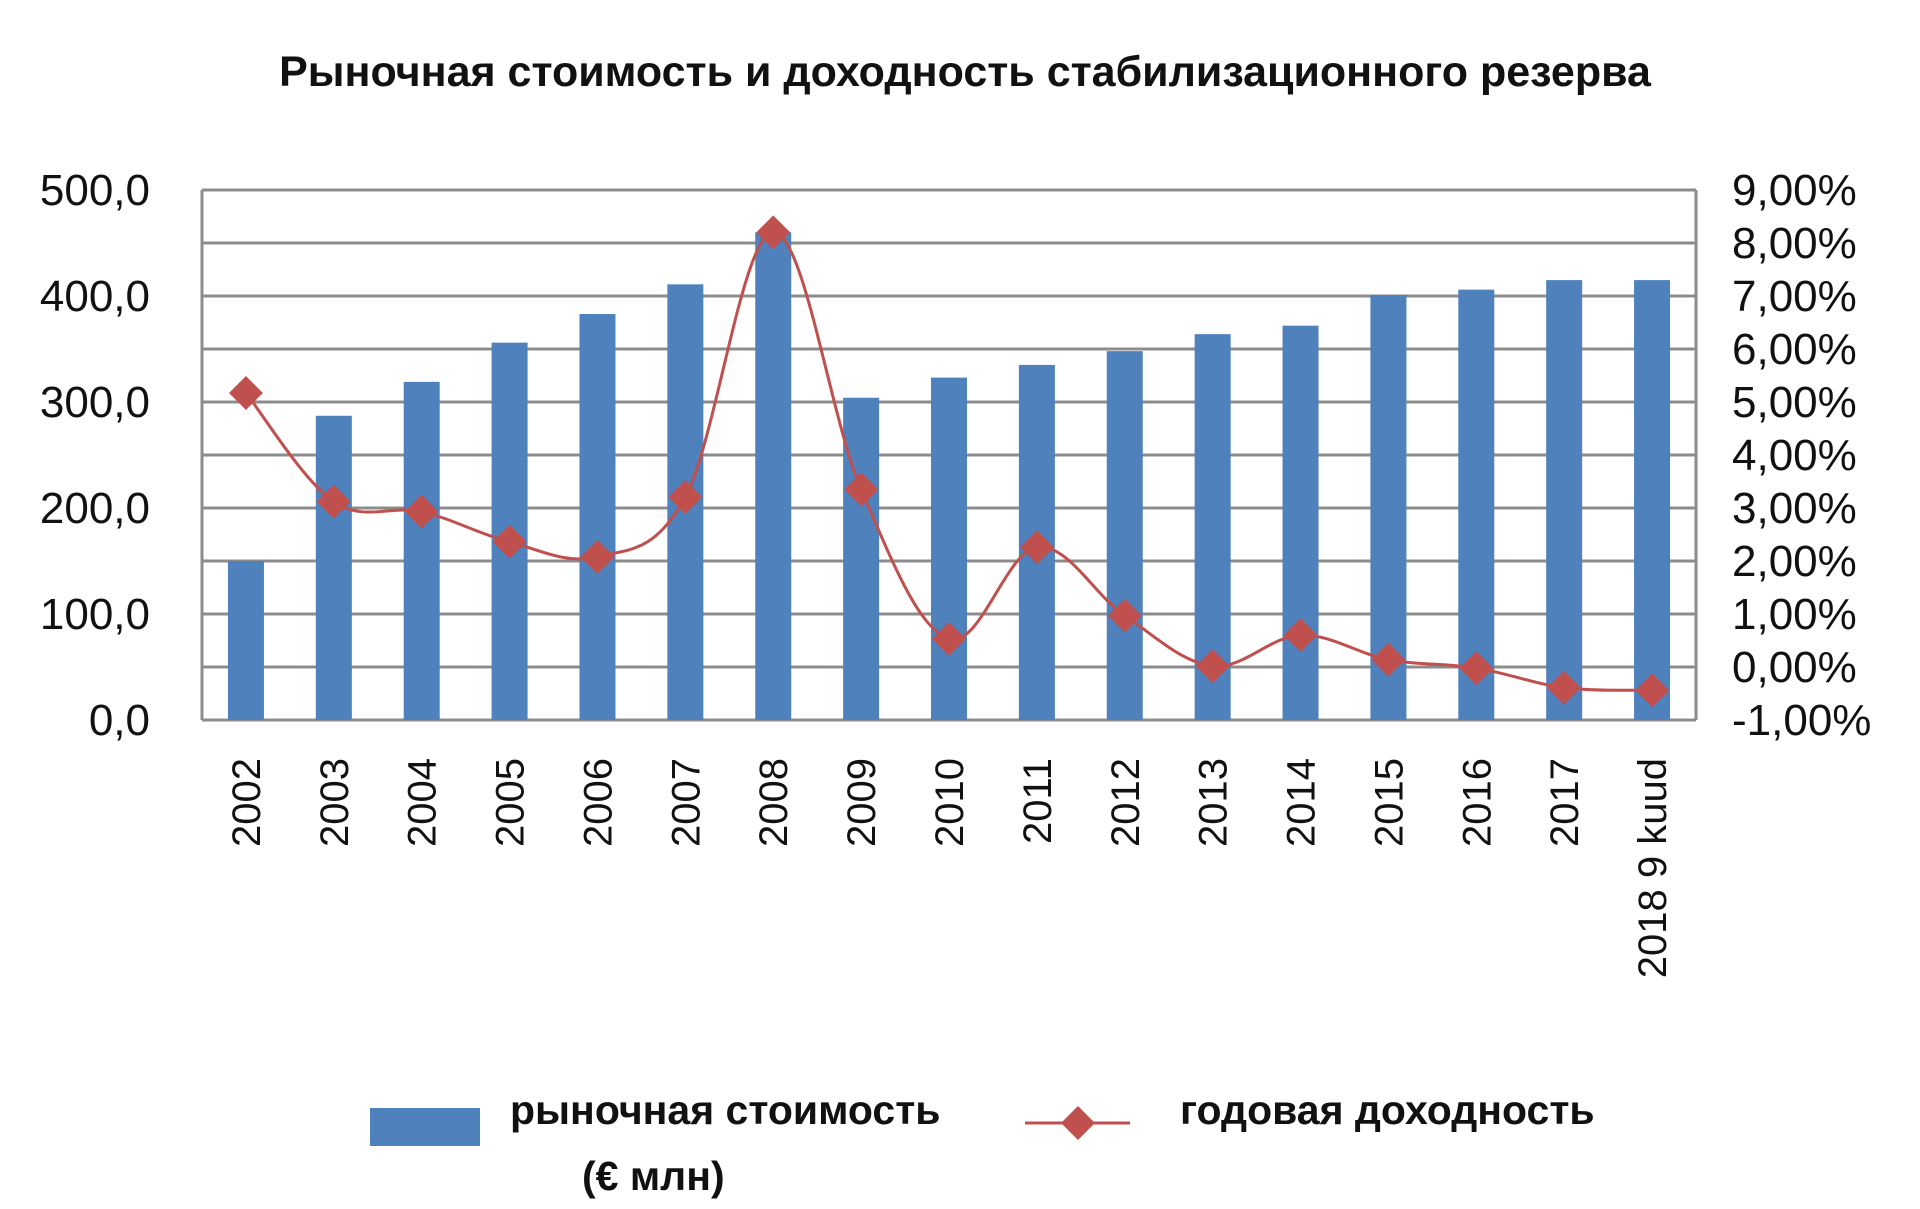 The image size is (1920, 1209). Describe the element at coordinates (653, 1176) in the screenshot. I see `legend-bar-label-unit: (€ млн)` at that location.